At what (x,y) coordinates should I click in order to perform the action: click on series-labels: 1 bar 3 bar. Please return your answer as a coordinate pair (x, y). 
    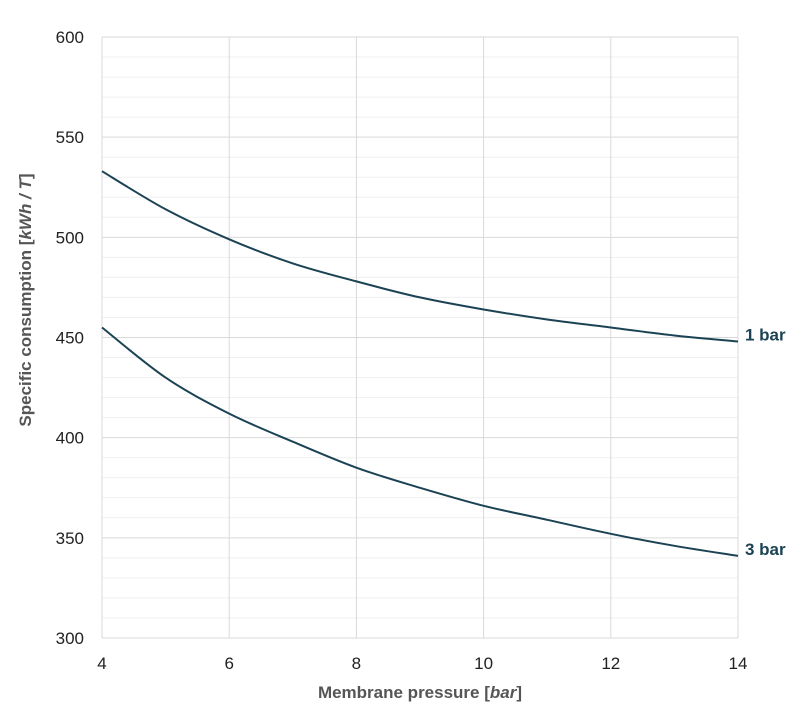
    Looking at the image, I should click on (765, 442).